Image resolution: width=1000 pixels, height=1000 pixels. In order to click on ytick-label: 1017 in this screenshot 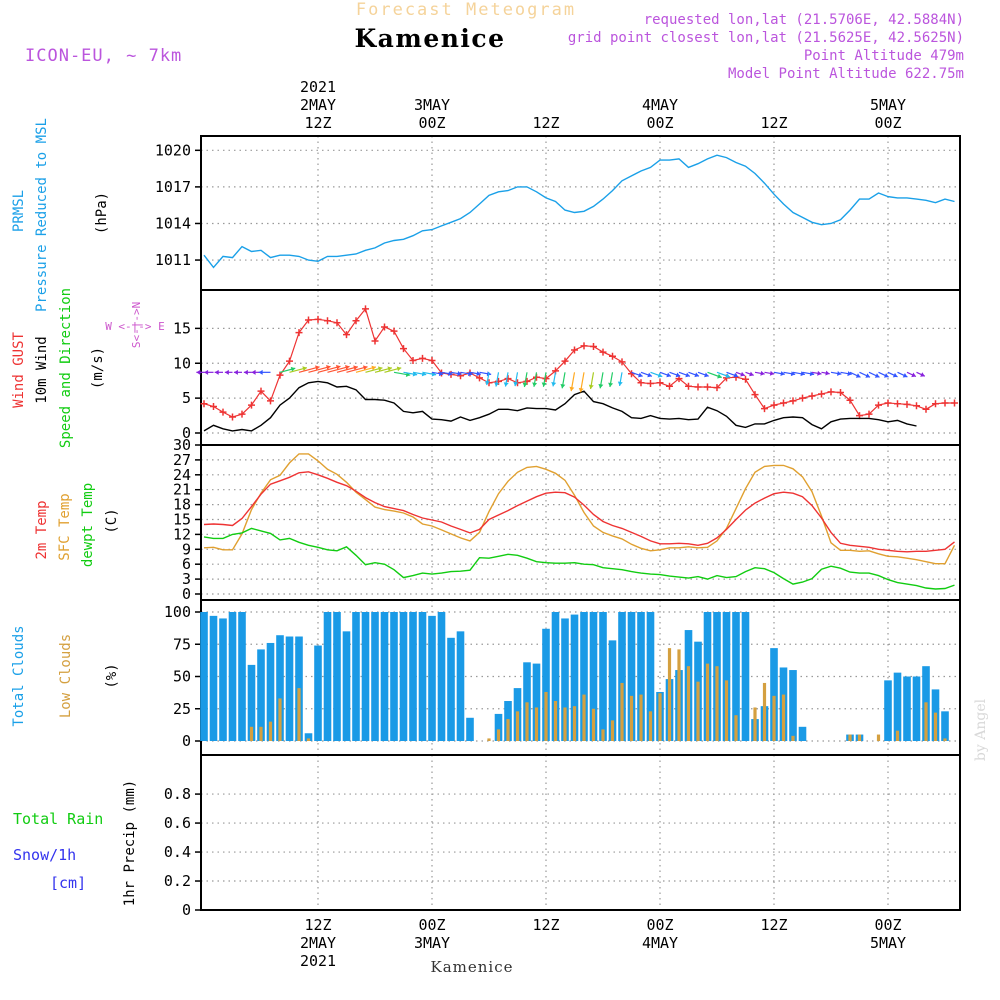, I will do `click(173, 187)`.